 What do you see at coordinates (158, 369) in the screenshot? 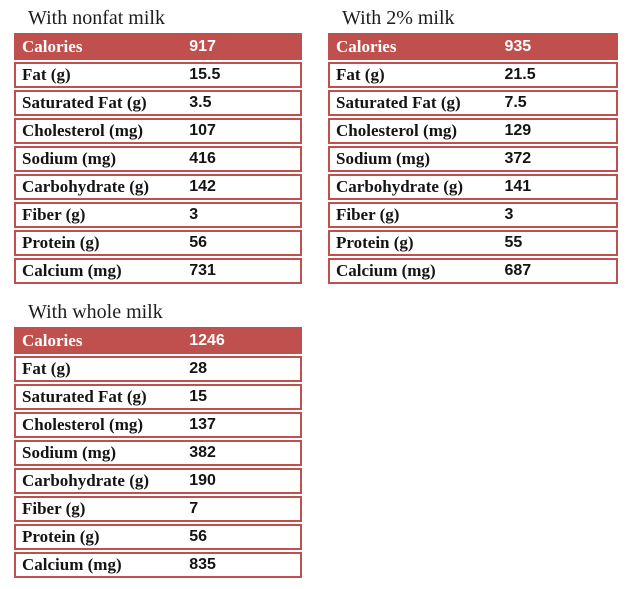
I see `table-row: Fat (g) 28` at bounding box center [158, 369].